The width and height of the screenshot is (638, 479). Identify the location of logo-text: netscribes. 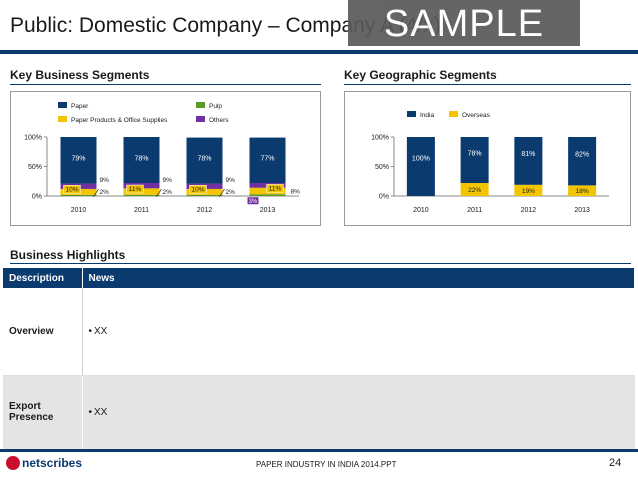
(52, 463).